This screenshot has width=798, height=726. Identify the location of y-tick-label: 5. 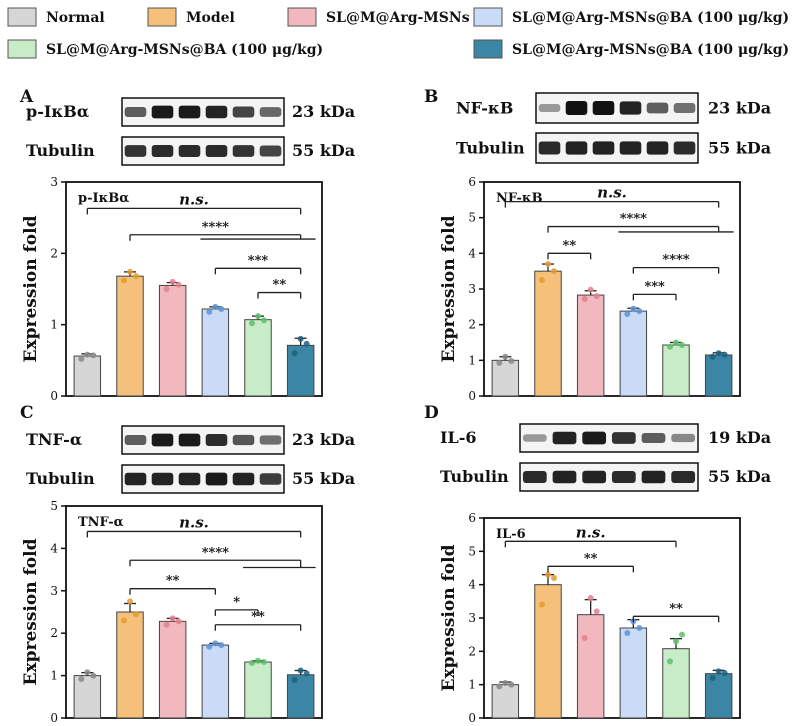
(472, 218).